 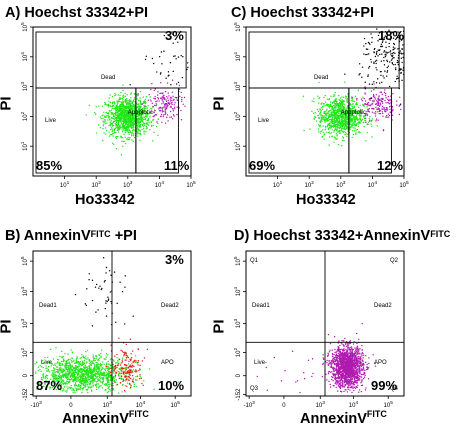 I want to click on panel-a-frame, so click(x=112, y=101).